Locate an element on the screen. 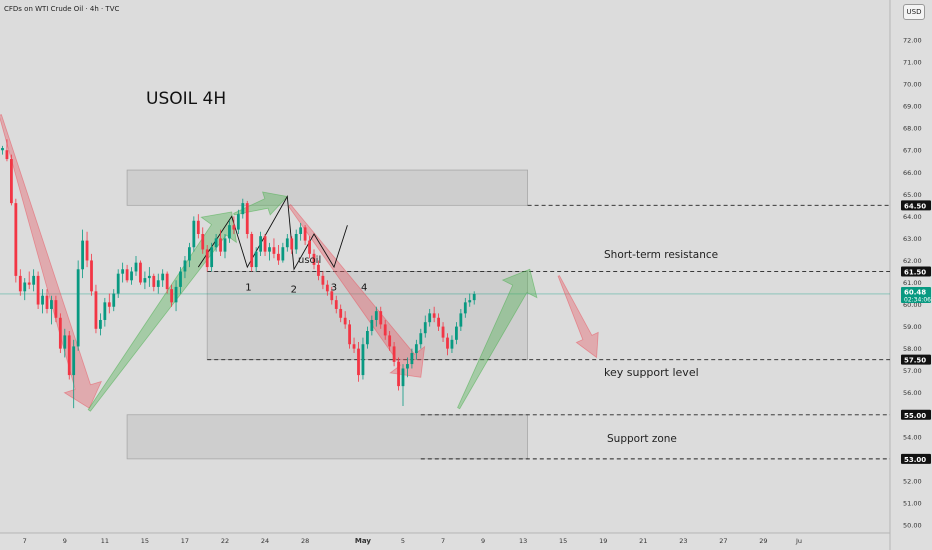  symbol-header: CFDs on WTI Crude Oil · 4h · TVC is located at coordinates (62, 9).